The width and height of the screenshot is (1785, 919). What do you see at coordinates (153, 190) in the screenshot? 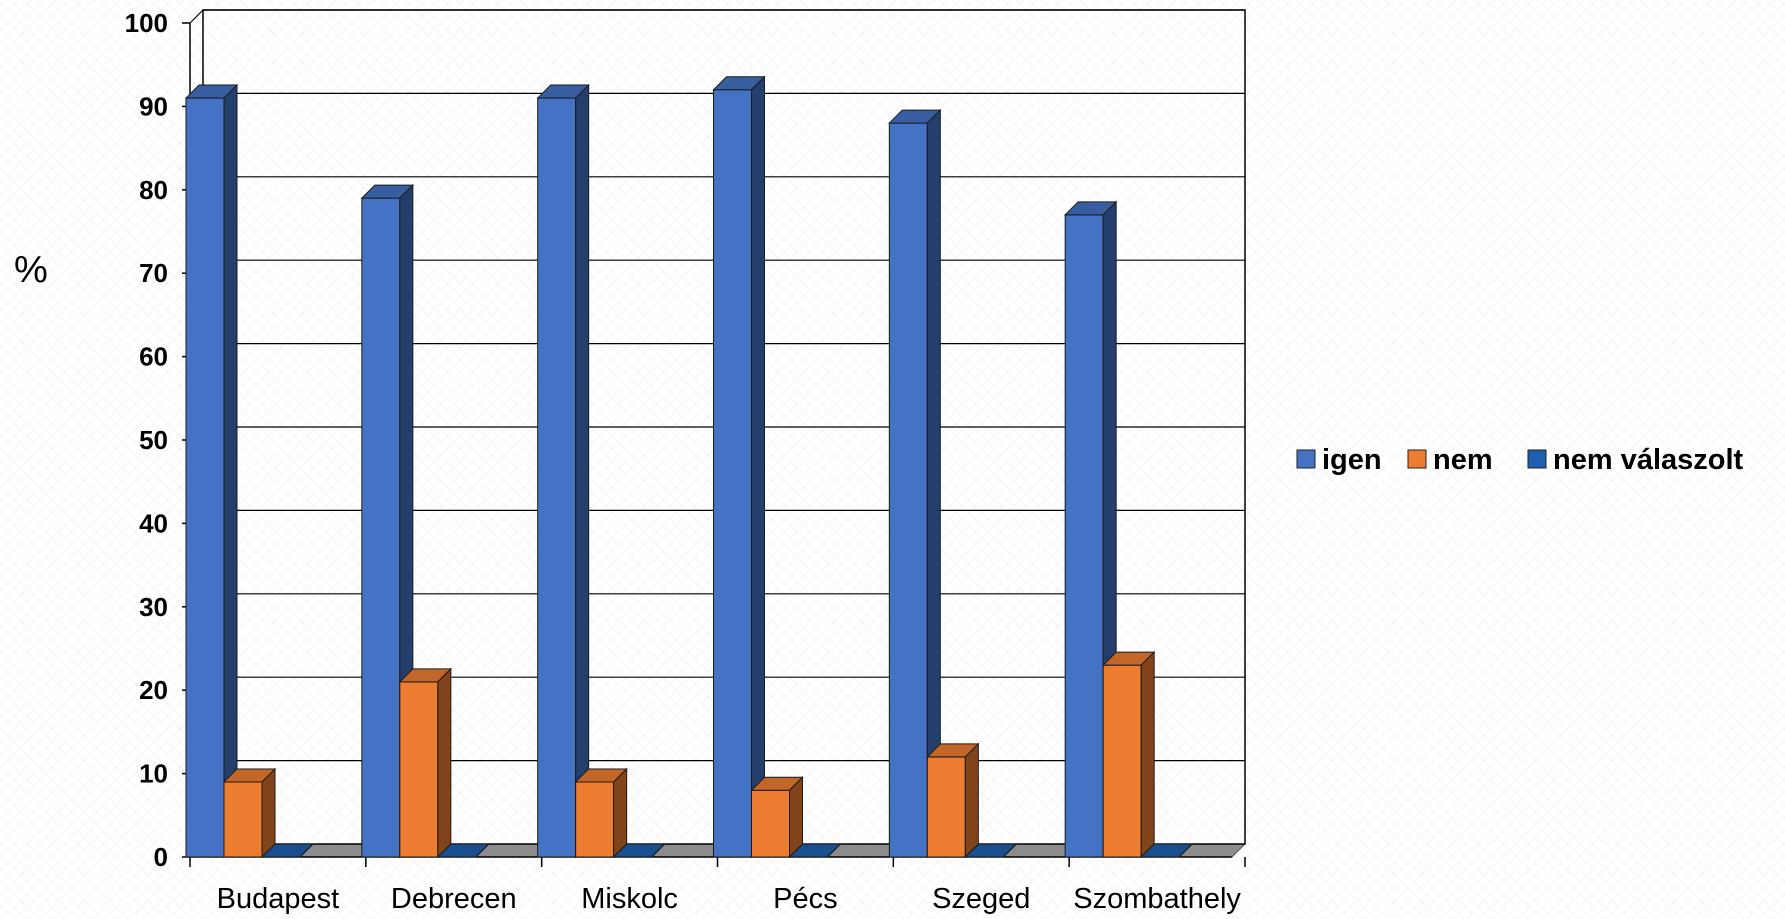
I see `y-tick-label: 80` at bounding box center [153, 190].